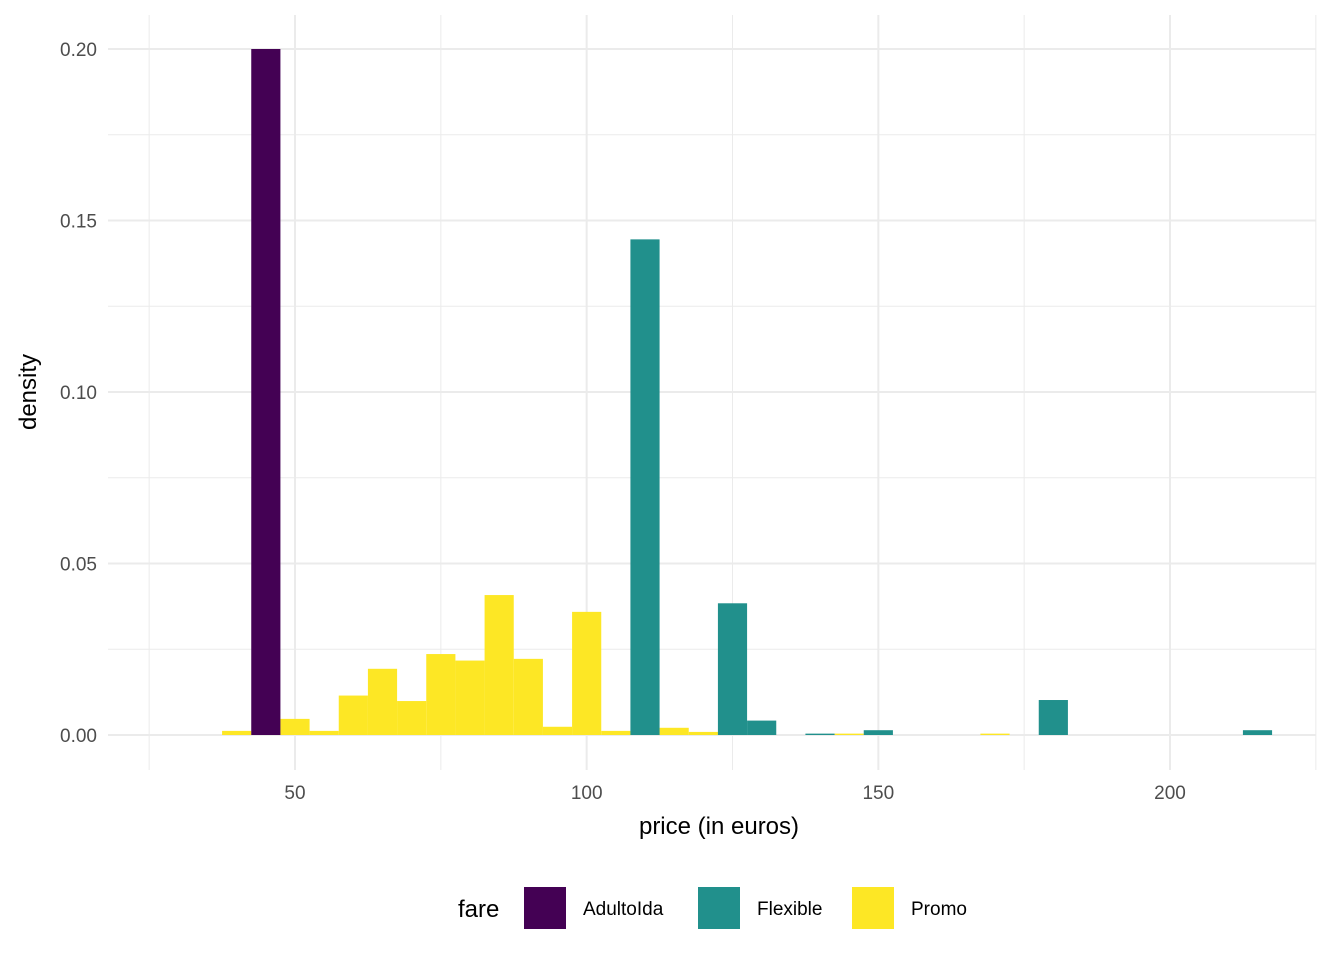  Describe the element at coordinates (789, 909) in the screenshot. I see `legend-label: Flexible` at that location.